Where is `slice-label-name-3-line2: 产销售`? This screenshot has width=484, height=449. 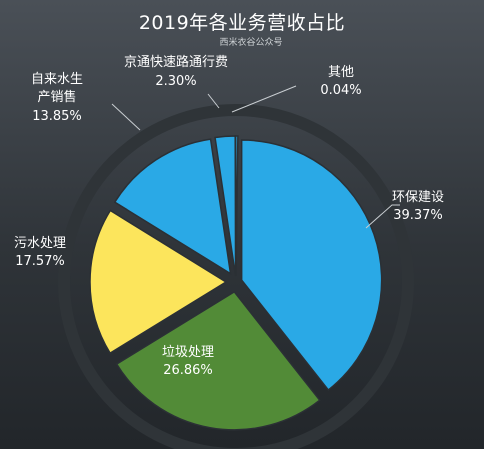
slice-label-name-3-line2: 产销售 is located at coordinates (56, 97).